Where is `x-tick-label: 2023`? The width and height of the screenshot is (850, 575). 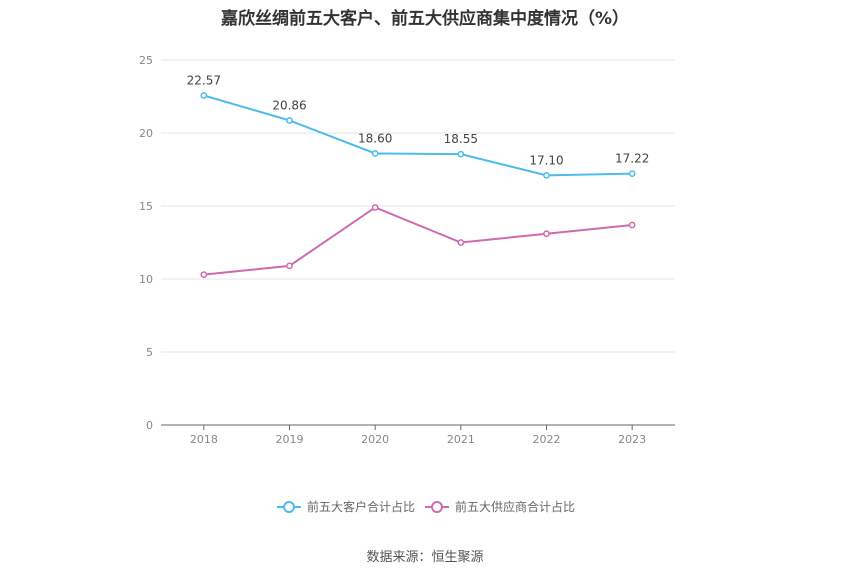
x-tick-label: 2023 is located at coordinates (632, 439).